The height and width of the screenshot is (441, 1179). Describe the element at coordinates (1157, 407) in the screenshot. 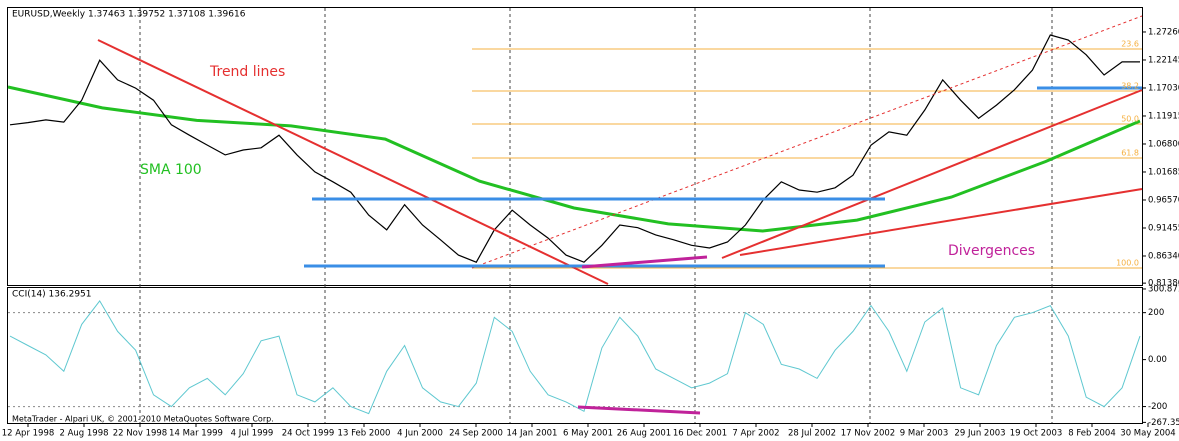

I see `y-tick-label: -200` at that location.